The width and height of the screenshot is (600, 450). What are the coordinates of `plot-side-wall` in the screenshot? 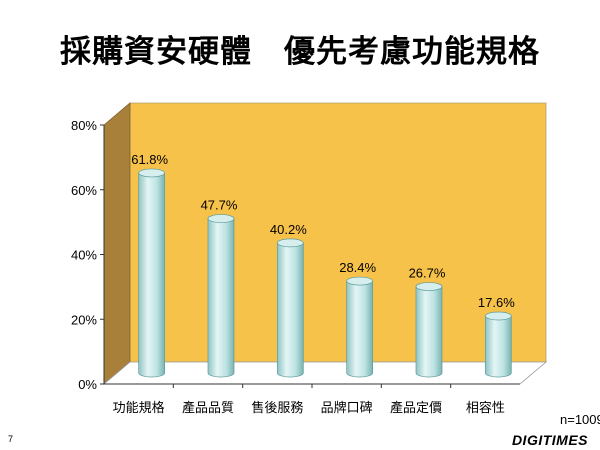 It's located at (117, 243).